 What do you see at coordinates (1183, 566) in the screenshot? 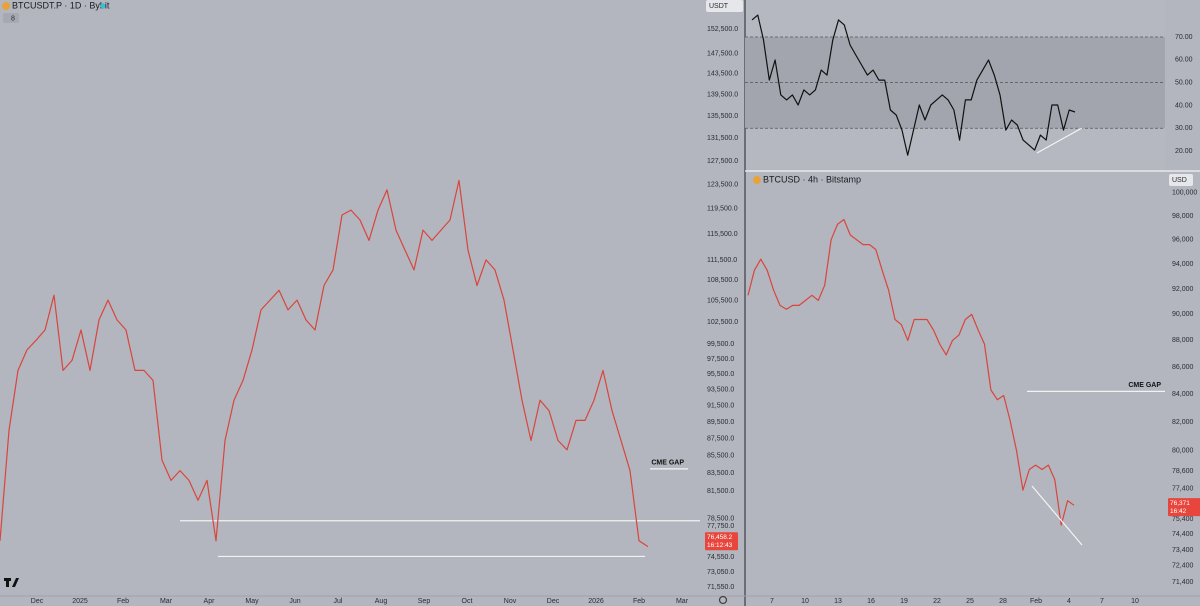
I see `y-tick-label: 72,400` at bounding box center [1183, 566].